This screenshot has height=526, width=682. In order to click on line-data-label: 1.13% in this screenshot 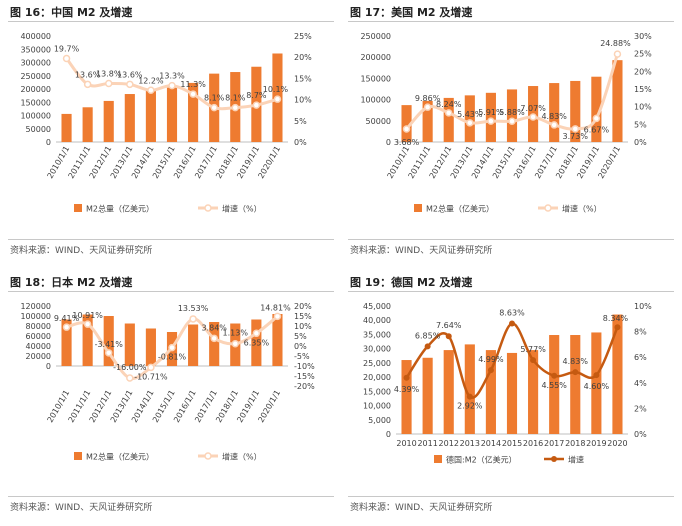, I will do `click(236, 333)`.